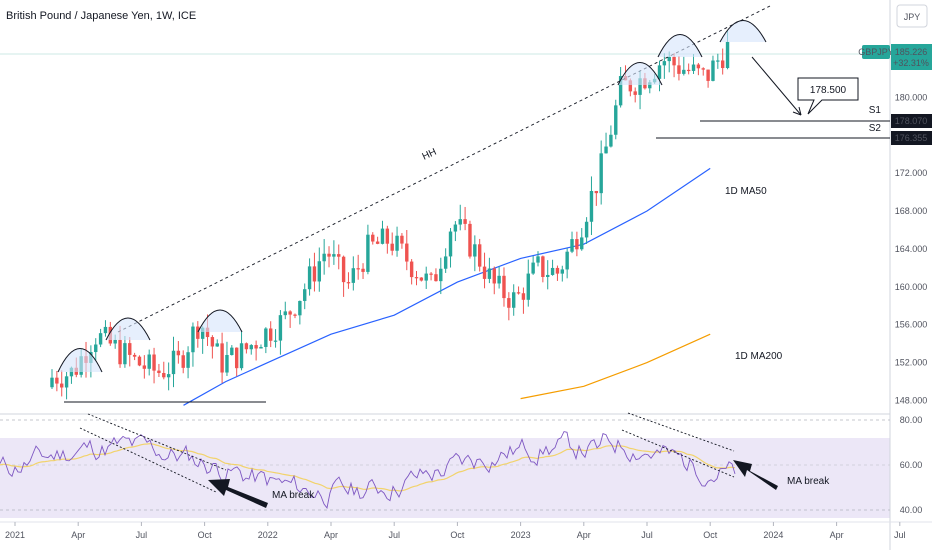 The height and width of the screenshot is (550, 932). I want to click on ma200-label: 1D MA200, so click(759, 356).